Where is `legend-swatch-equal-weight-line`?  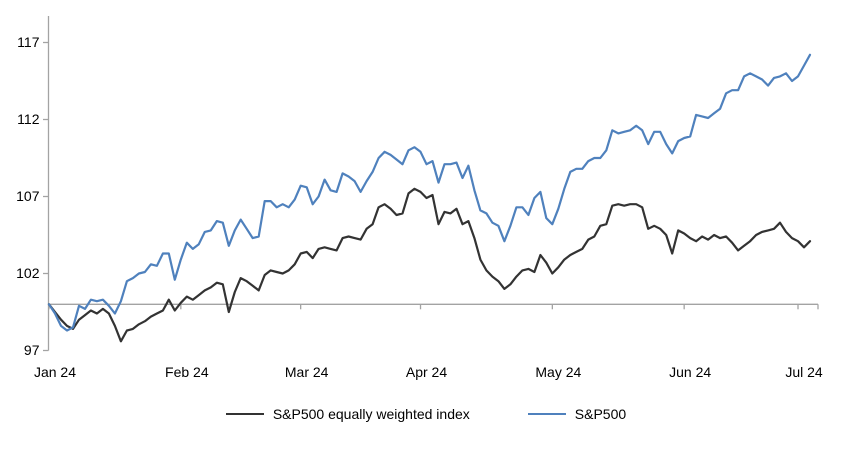
legend-swatch-equal-weight-line is located at coordinates (244, 414).